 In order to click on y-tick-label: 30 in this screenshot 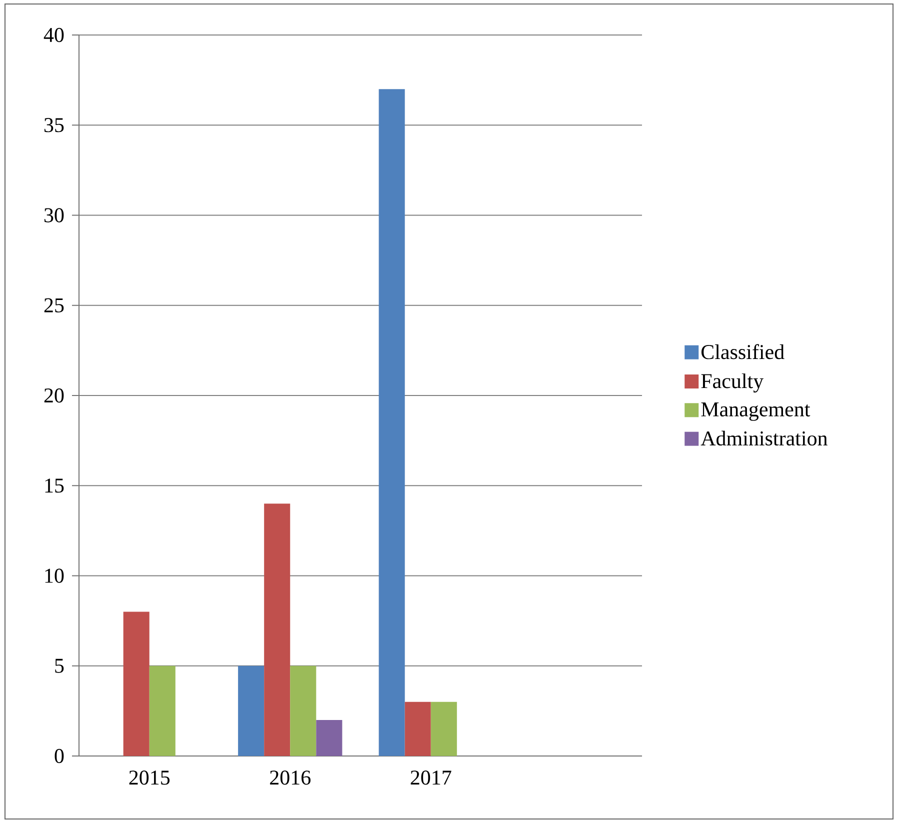, I will do `click(54, 215)`.